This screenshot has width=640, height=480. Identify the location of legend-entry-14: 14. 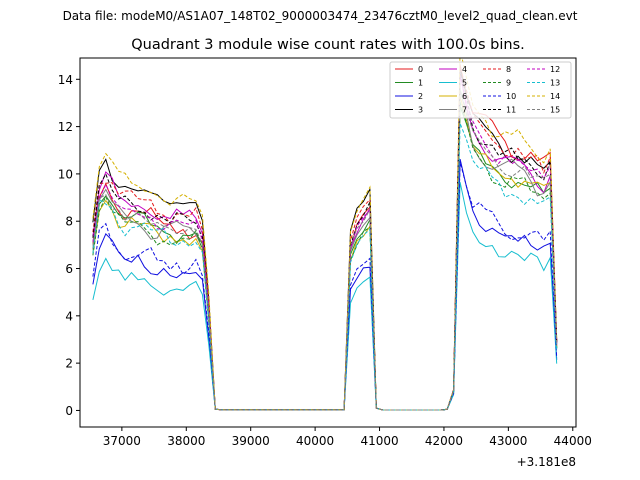
(543, 96).